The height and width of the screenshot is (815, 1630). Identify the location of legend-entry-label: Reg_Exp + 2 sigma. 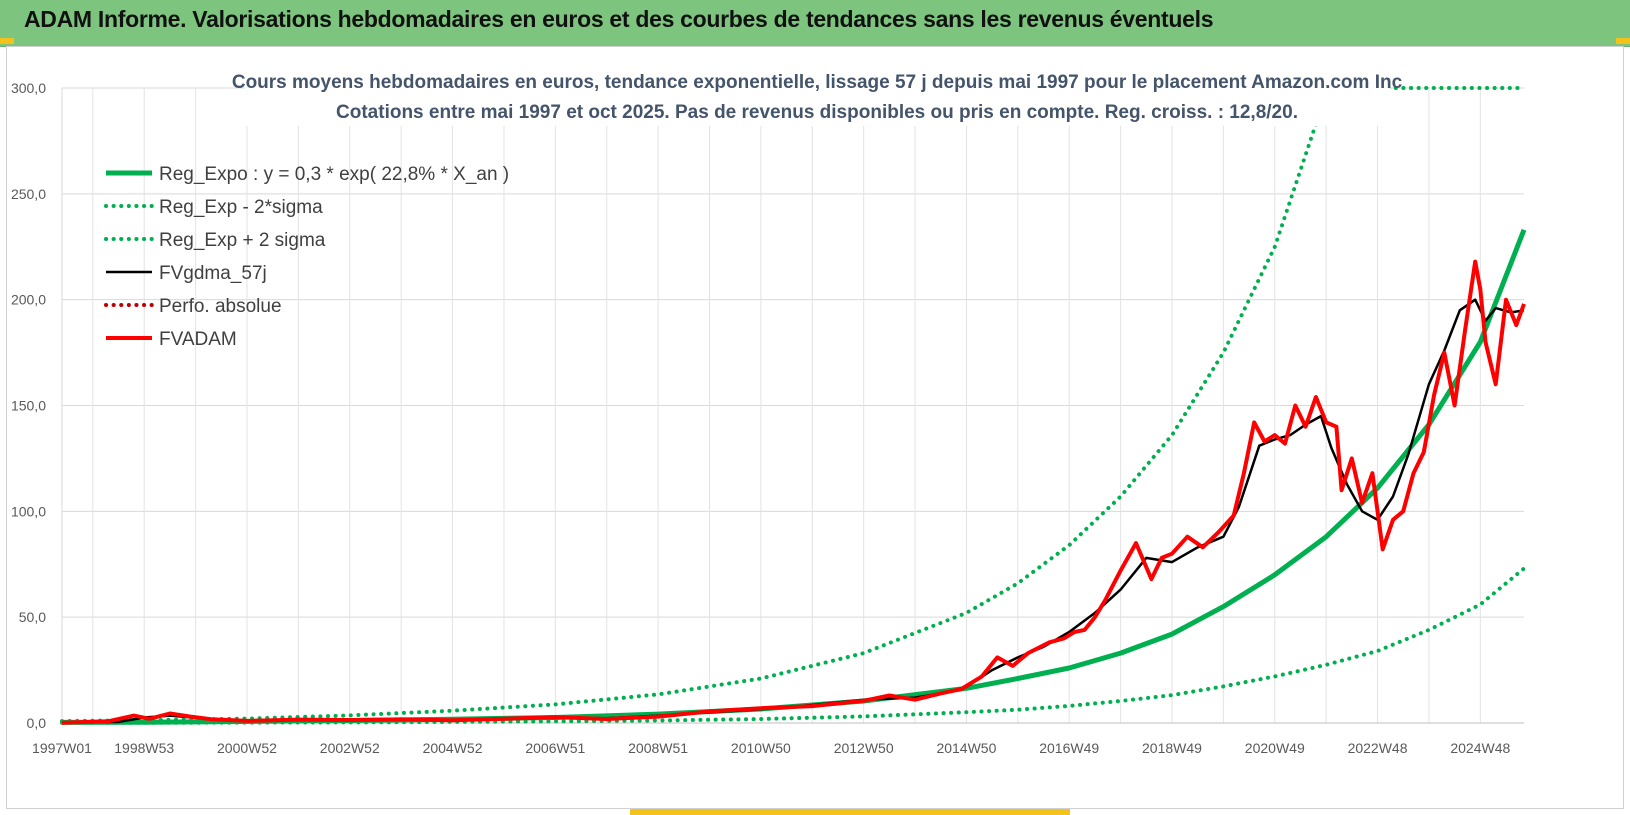
(242, 240).